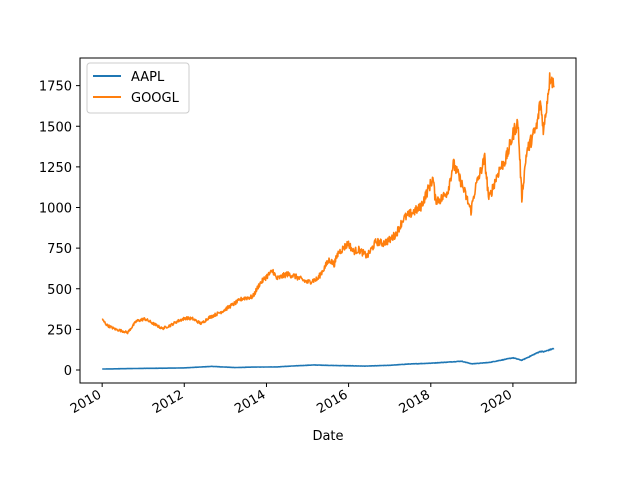 This screenshot has height=480, width=640. Describe the element at coordinates (59, 249) in the screenshot. I see `y-tick-label-750: 750` at that location.